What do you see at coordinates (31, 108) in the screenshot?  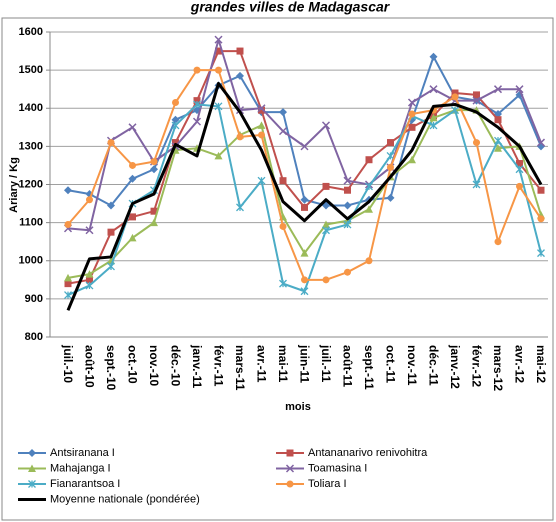 I see `y-tick-label: 1400` at bounding box center [31, 108].